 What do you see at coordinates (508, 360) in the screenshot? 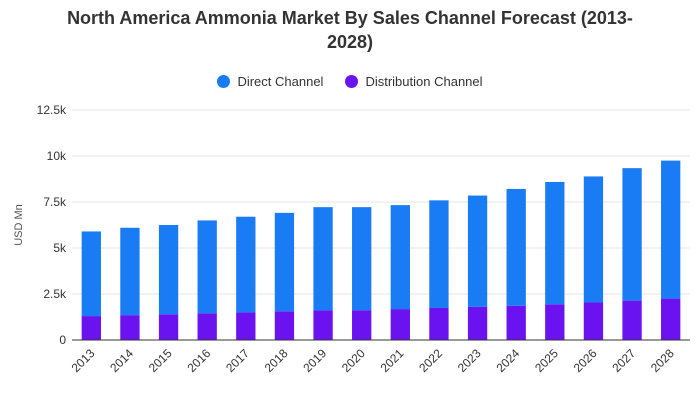
I see `x-tick-label: 2024` at bounding box center [508, 360].